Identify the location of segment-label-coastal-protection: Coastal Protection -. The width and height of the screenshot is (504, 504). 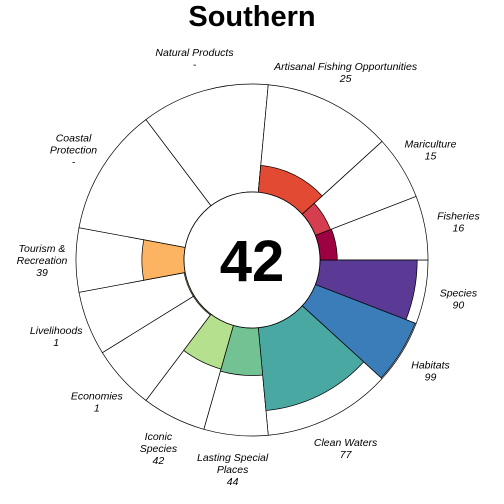
(73, 150).